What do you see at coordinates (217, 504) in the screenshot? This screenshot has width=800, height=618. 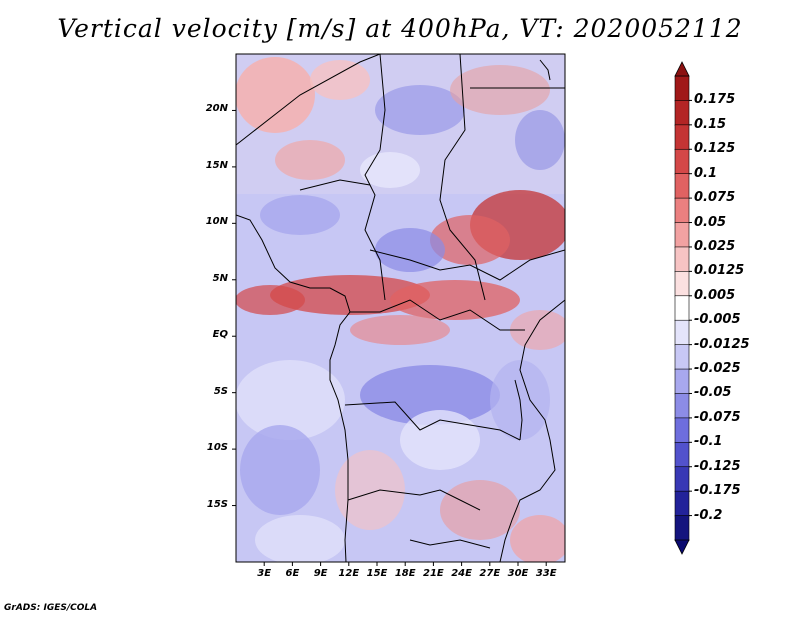 I see `lat-label: 15S` at bounding box center [217, 504].